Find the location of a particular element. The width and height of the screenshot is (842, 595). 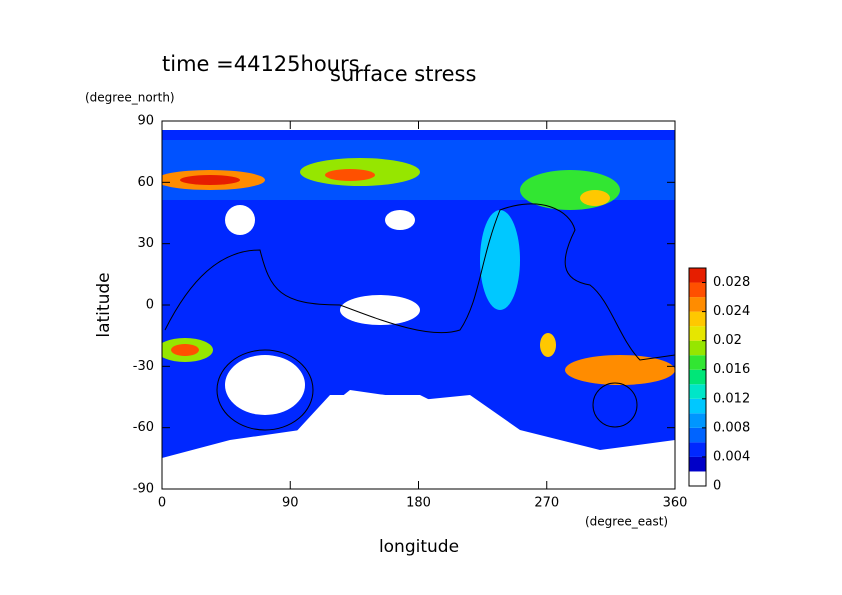

colorbar-frame is located at coordinates (697, 377).